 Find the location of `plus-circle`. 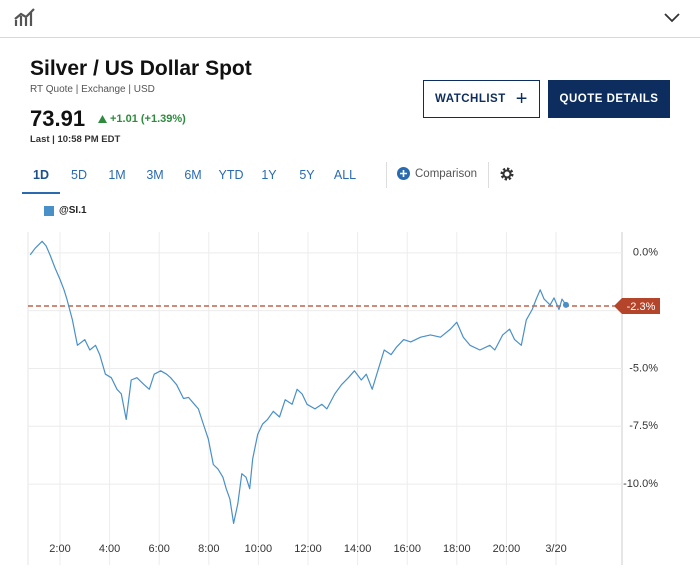

plus-circle is located at coordinates (403, 173).